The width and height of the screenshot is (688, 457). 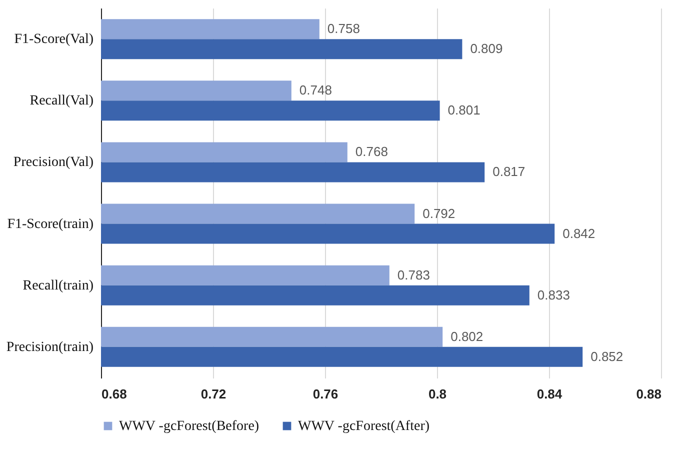 I want to click on data-label: 0.817, so click(x=509, y=172).